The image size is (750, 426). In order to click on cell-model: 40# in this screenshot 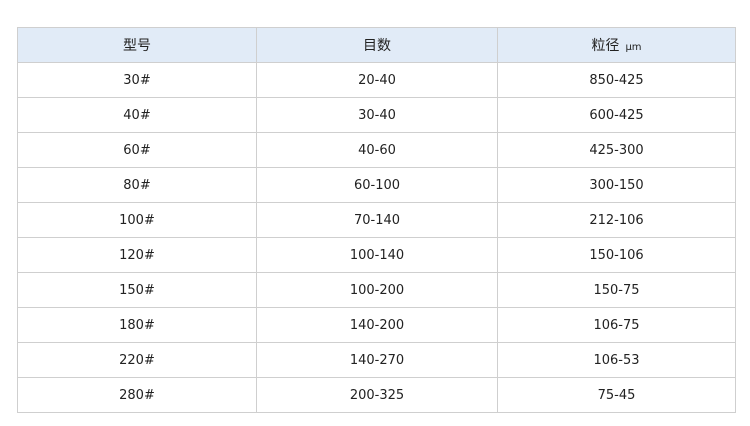, I will do `click(137, 115)`.